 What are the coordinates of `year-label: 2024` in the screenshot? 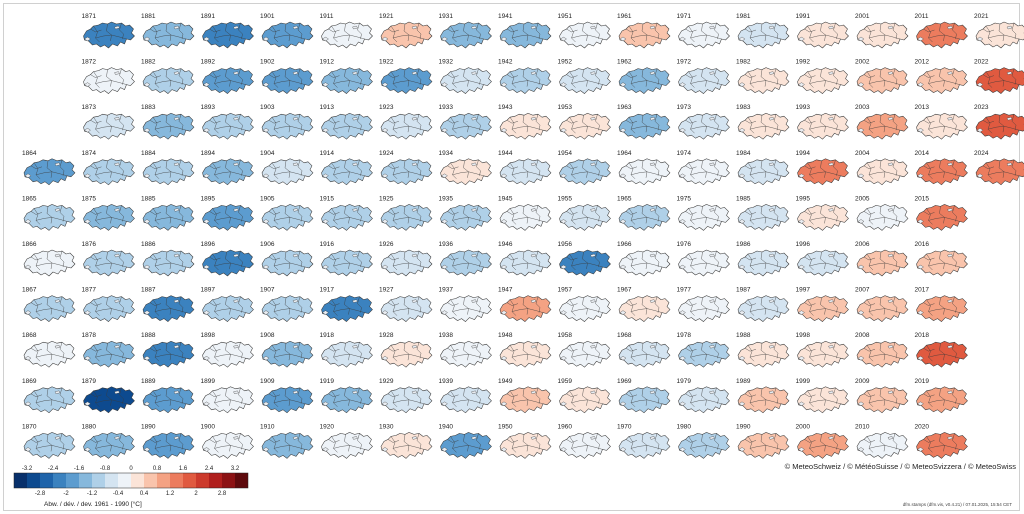 It's located at (981, 153).